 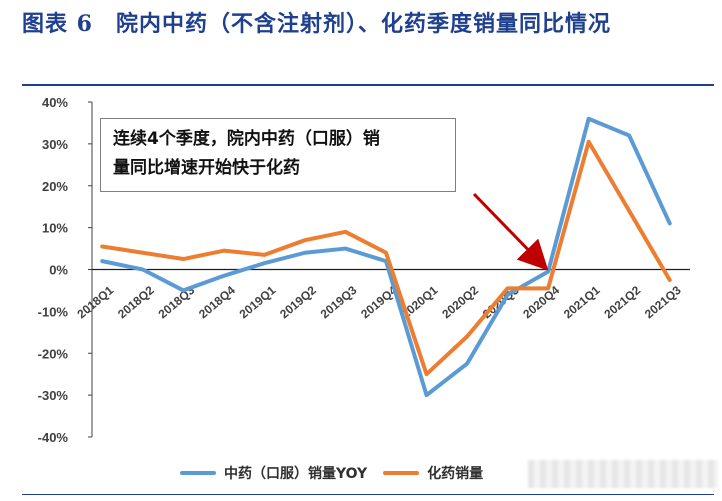 I want to click on x-tick-label: 2019Q1, so click(x=258, y=302).